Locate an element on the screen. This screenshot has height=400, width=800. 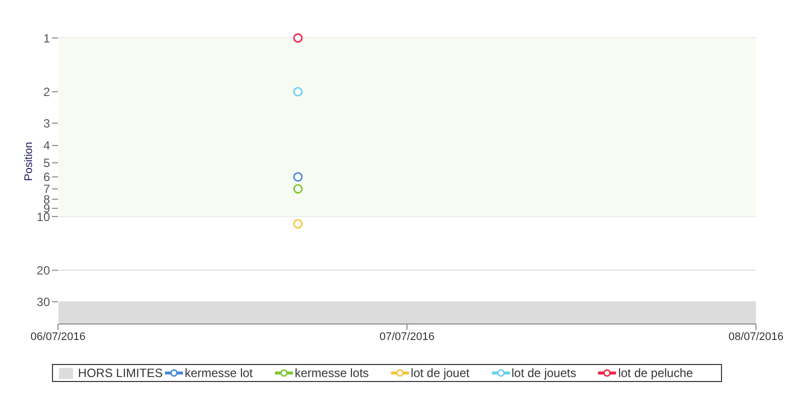
legend-label: lot de peluche is located at coordinates (655, 373).